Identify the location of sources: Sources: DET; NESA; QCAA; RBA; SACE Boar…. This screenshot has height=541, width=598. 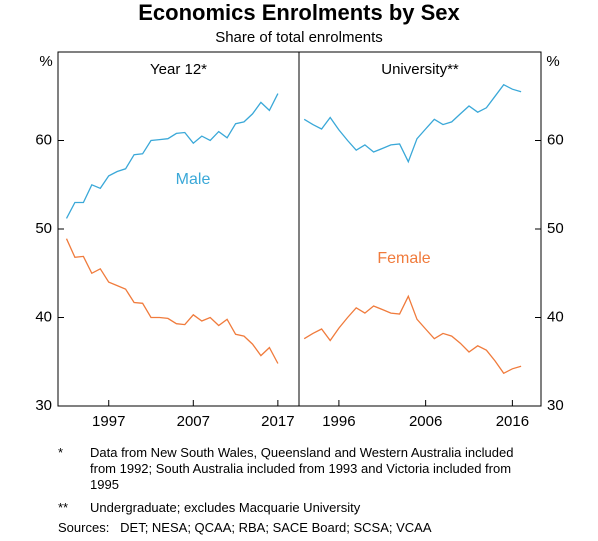
(245, 527).